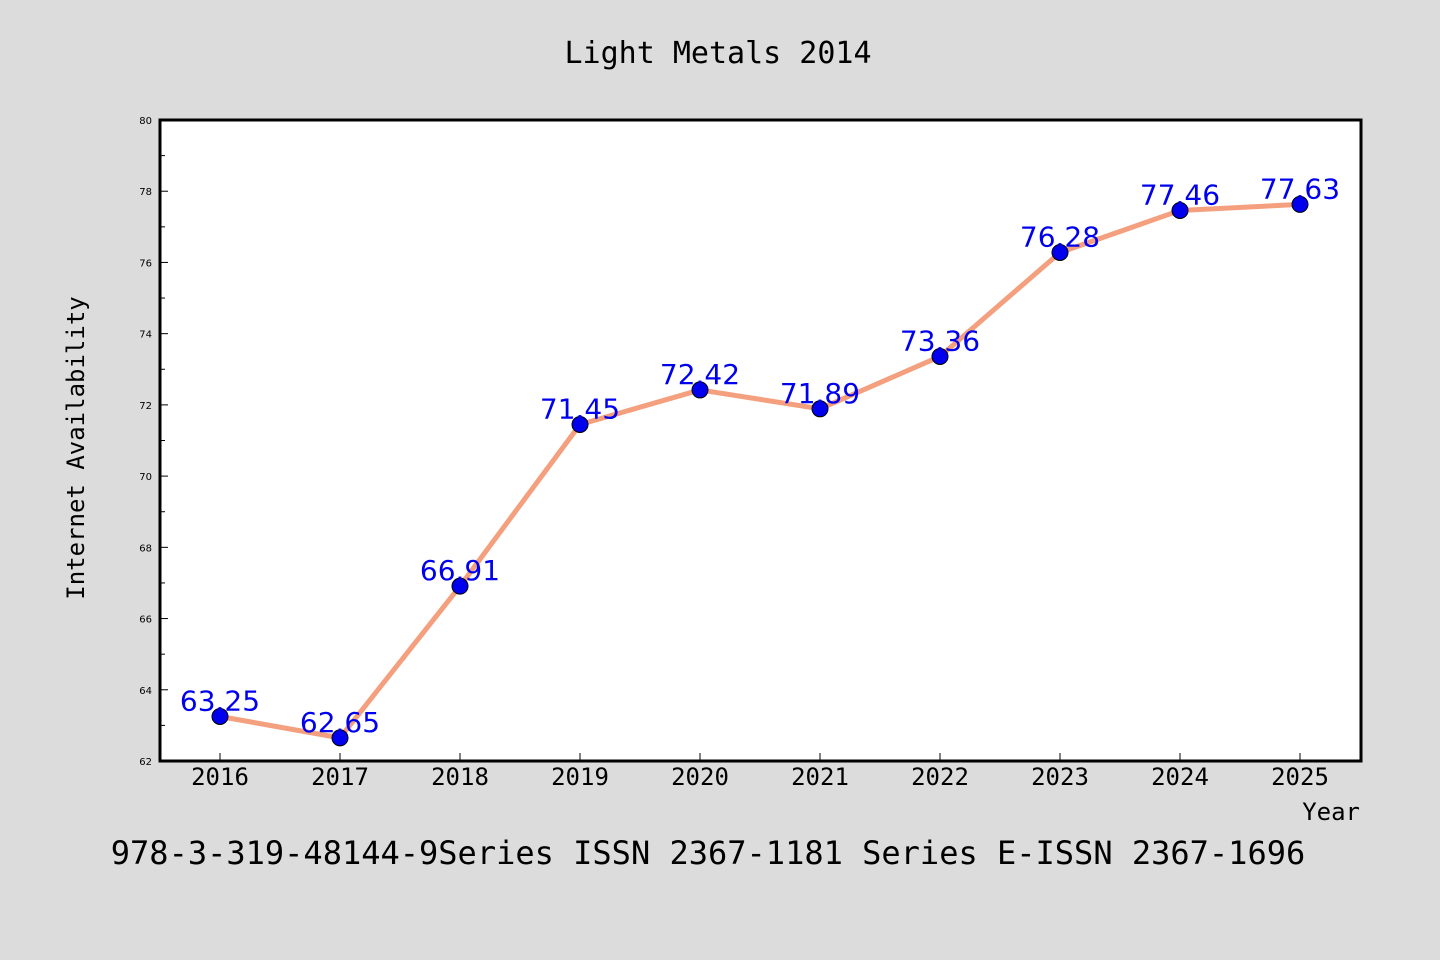 The height and width of the screenshot is (960, 1440). What do you see at coordinates (220, 777) in the screenshot?
I see `x-tick-label: 2016` at bounding box center [220, 777].